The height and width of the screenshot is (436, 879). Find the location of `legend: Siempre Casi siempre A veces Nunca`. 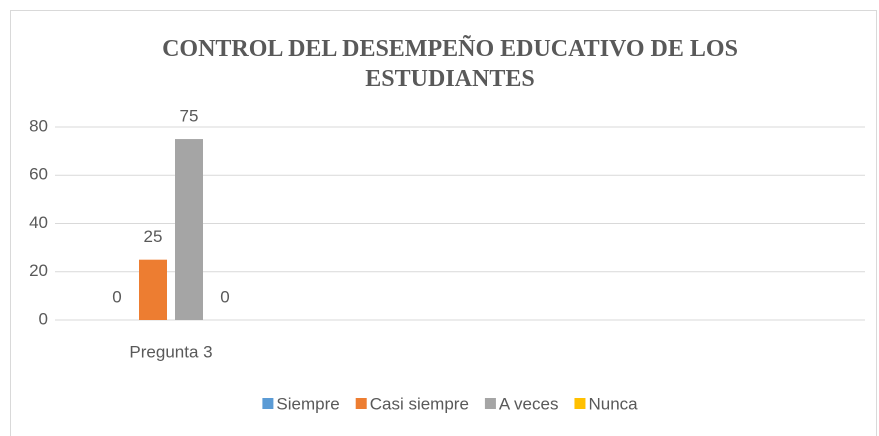

legend: Siempre Casi siempre A veces Nunca is located at coordinates (450, 403).